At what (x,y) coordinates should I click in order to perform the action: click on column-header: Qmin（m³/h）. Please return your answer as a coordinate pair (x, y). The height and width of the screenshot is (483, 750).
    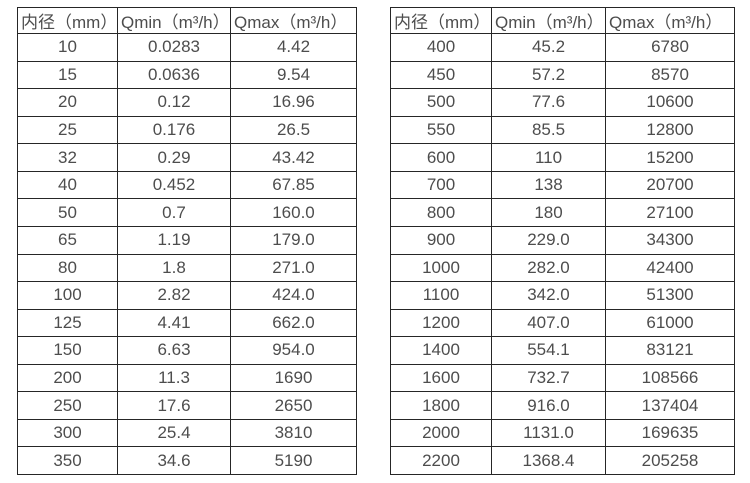
    Looking at the image, I should click on (548, 20).